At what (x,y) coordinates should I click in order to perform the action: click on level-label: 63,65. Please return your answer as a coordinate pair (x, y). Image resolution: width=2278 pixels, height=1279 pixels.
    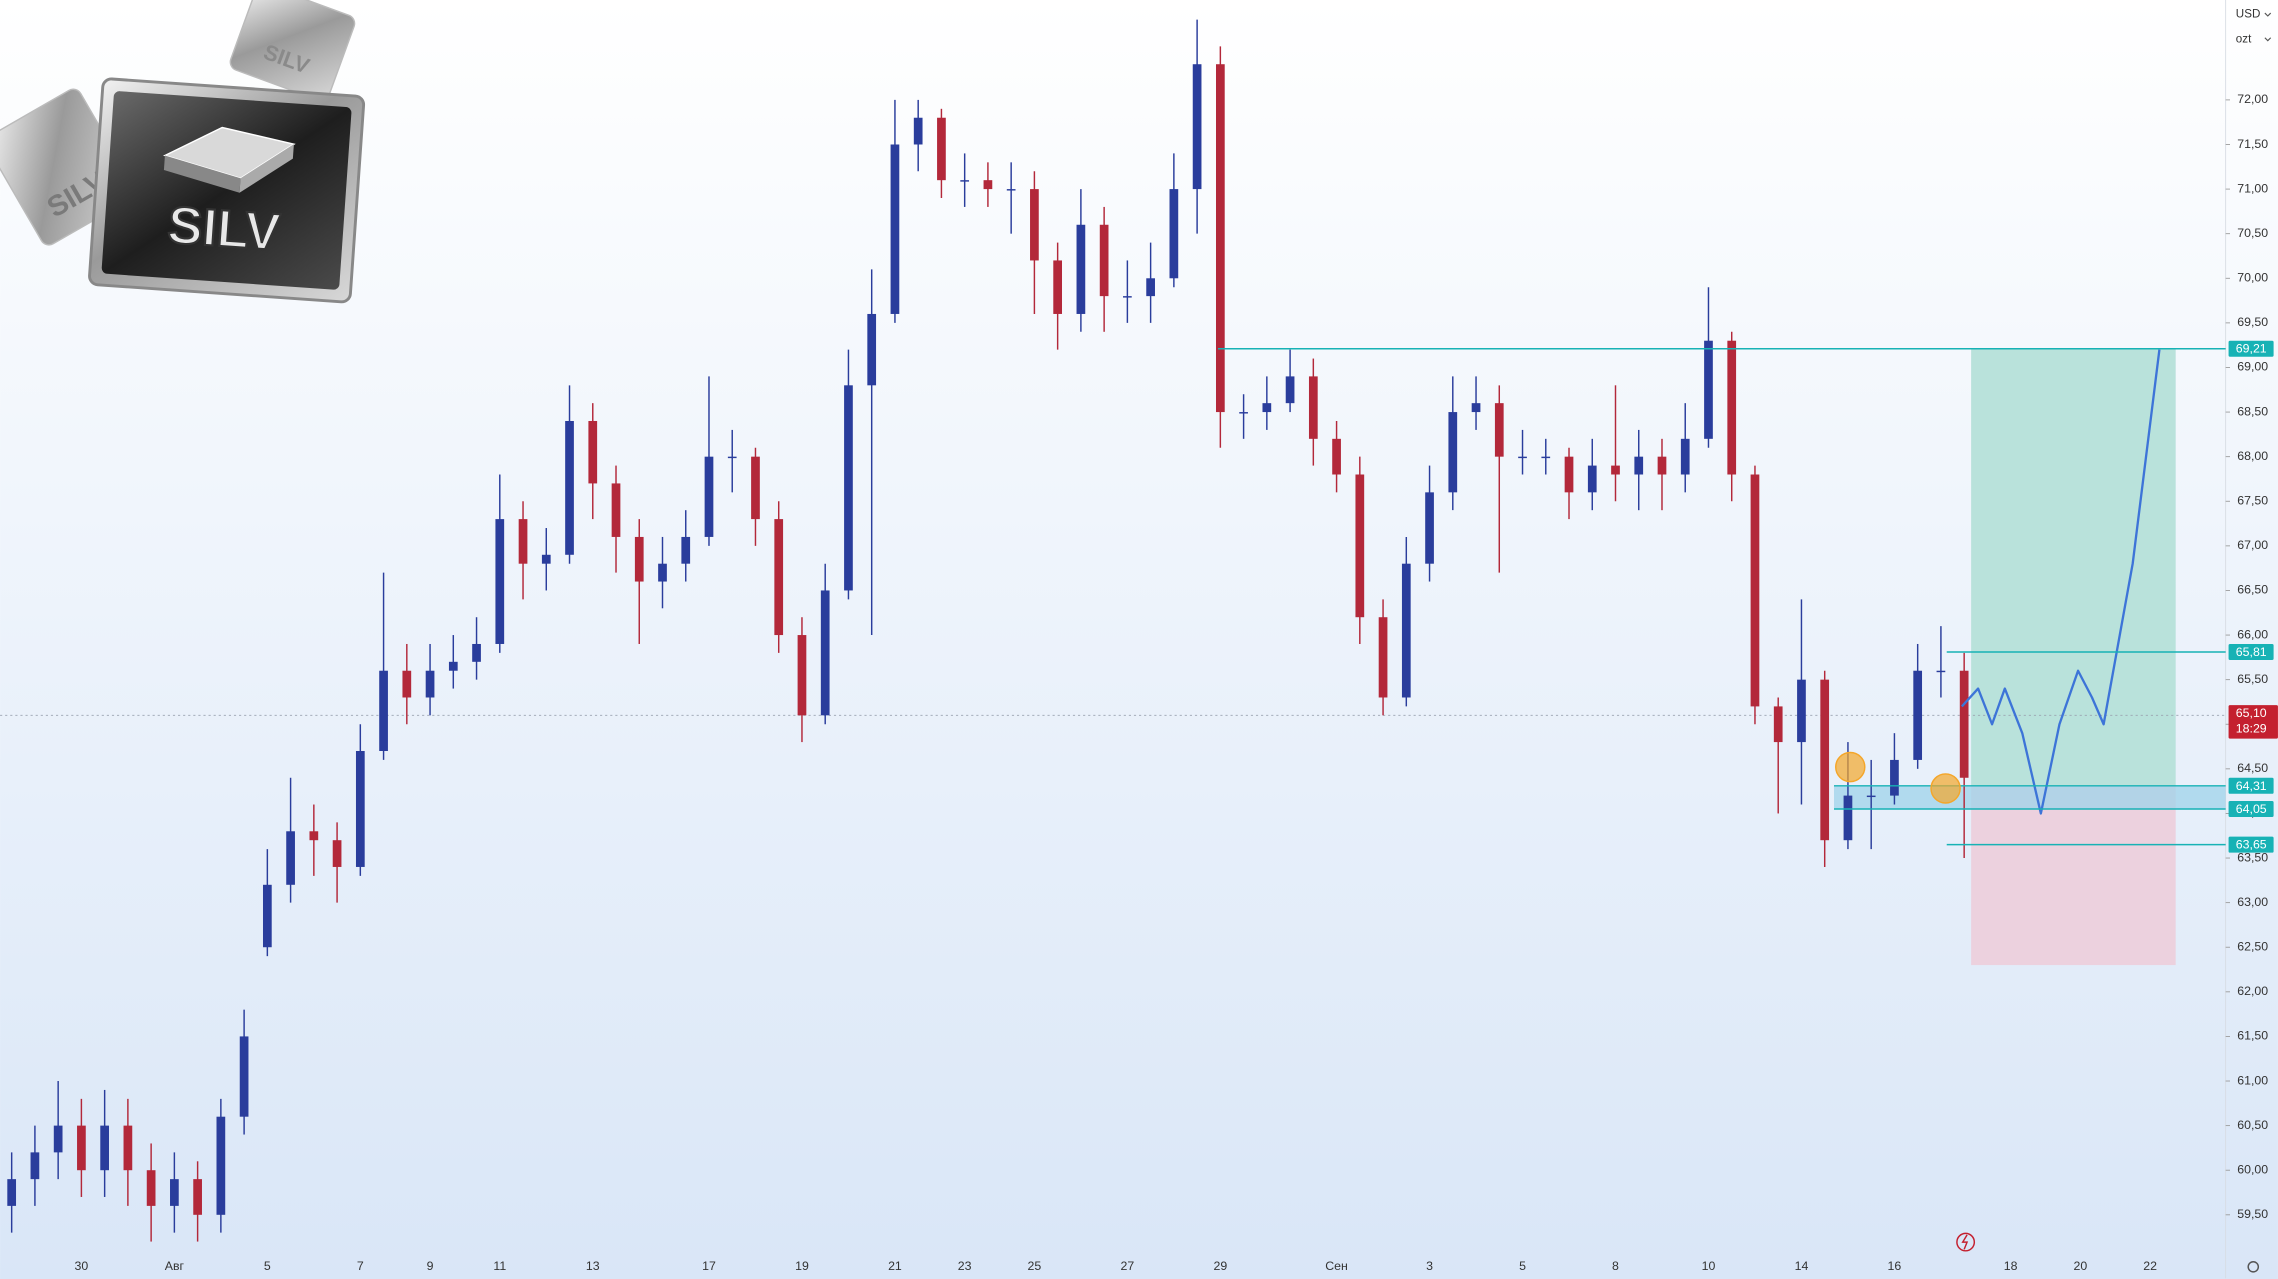
    Looking at the image, I should click on (2251, 845).